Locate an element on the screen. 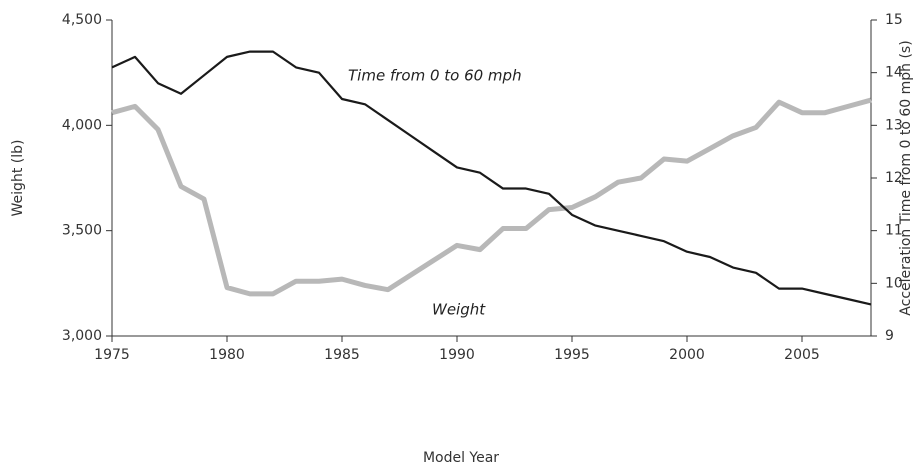  y-tick-label: 4,500 is located at coordinates (82, 20).